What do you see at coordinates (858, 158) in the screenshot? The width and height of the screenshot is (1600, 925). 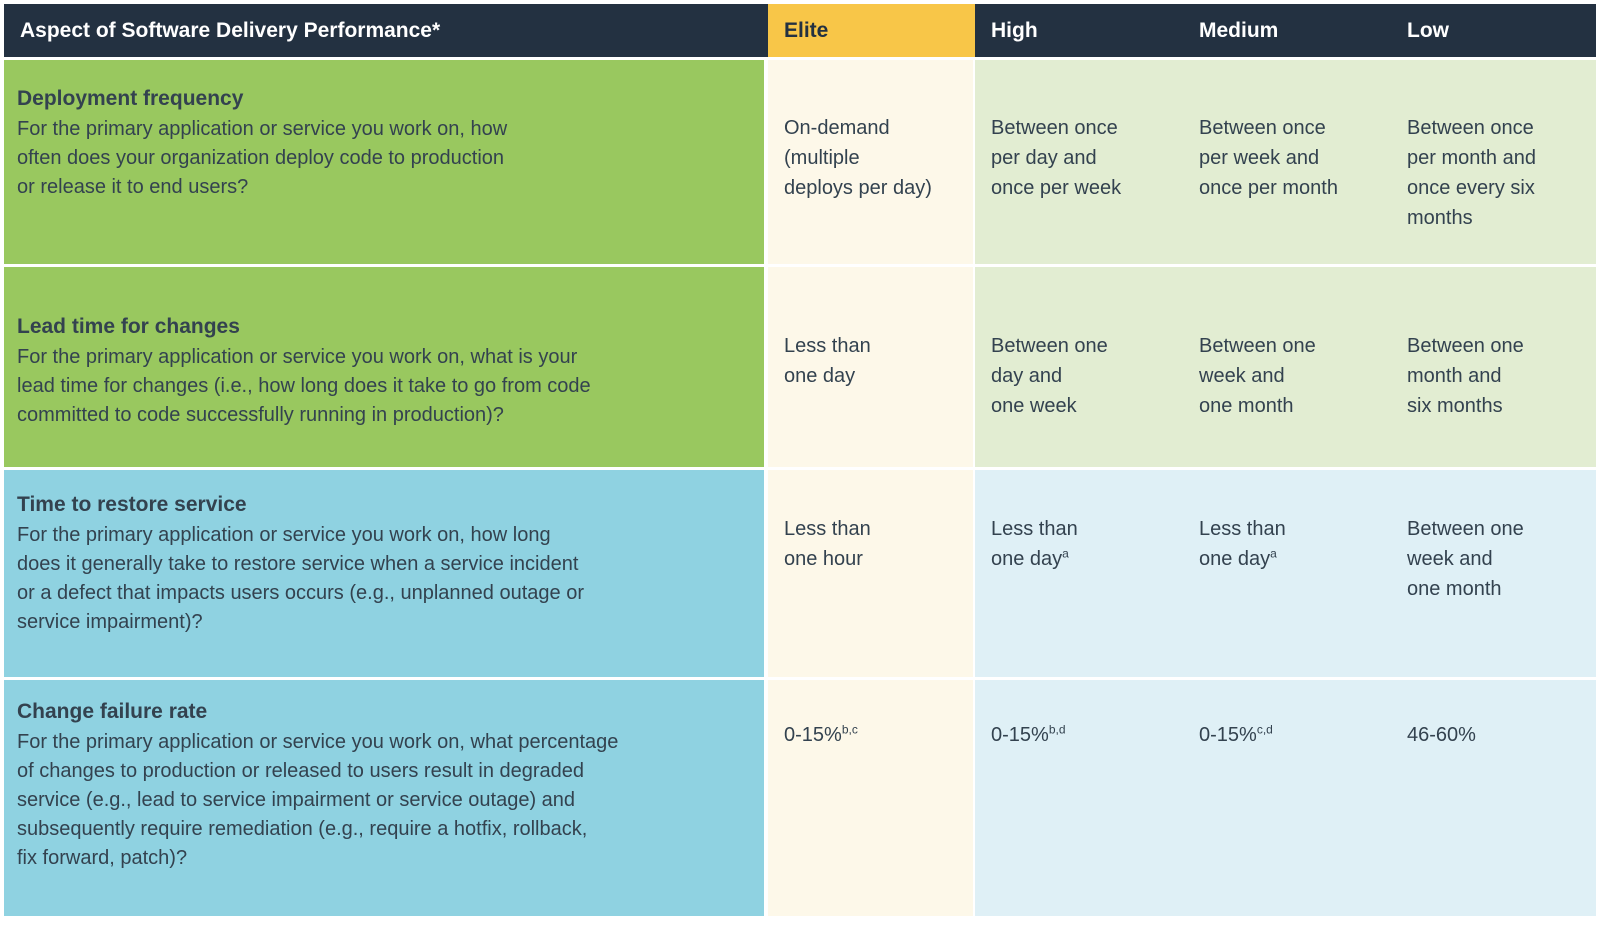 I see `value-text: On-demand (multiple deploys per day)` at bounding box center [858, 158].